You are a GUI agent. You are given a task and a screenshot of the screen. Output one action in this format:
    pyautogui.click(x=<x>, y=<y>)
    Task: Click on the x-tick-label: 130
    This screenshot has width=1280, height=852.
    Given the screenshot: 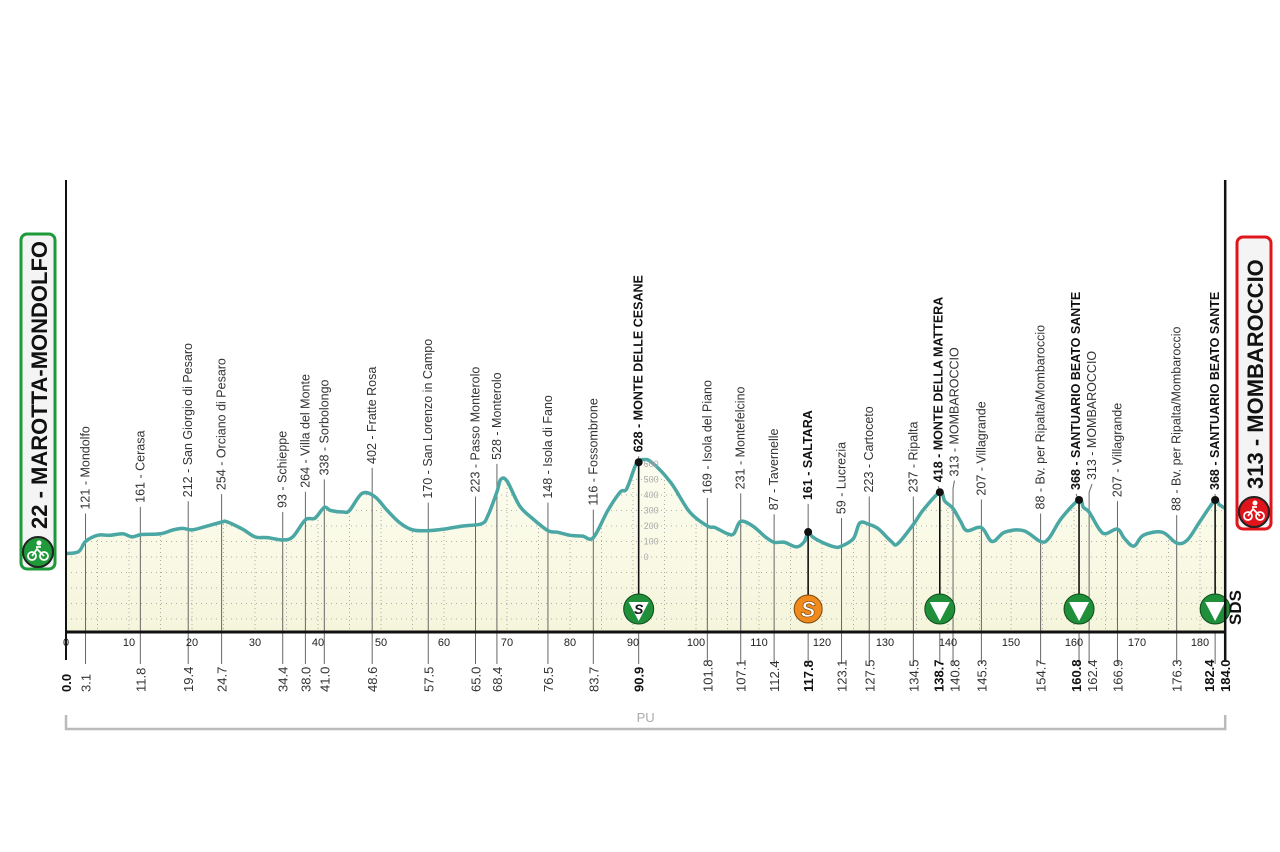 What is the action you would take?
    pyautogui.click(x=885, y=643)
    